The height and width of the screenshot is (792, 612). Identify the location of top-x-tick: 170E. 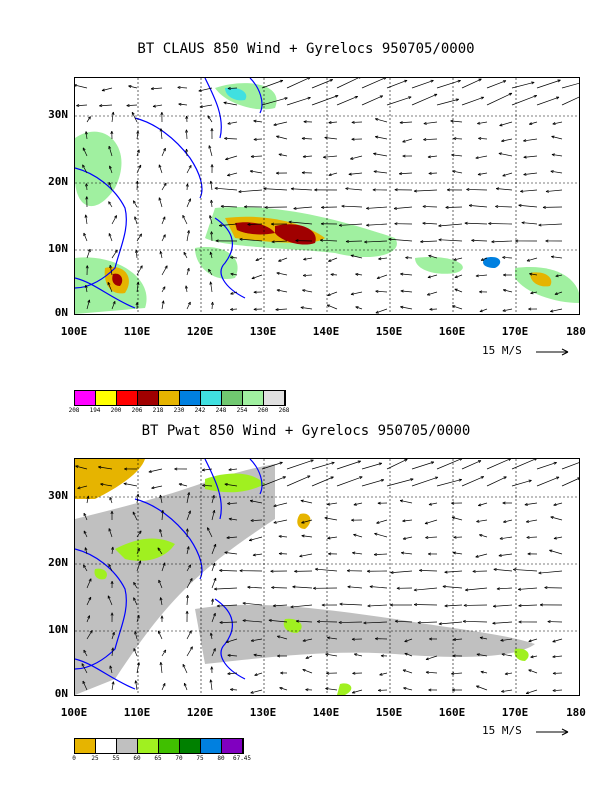
(515, 331).